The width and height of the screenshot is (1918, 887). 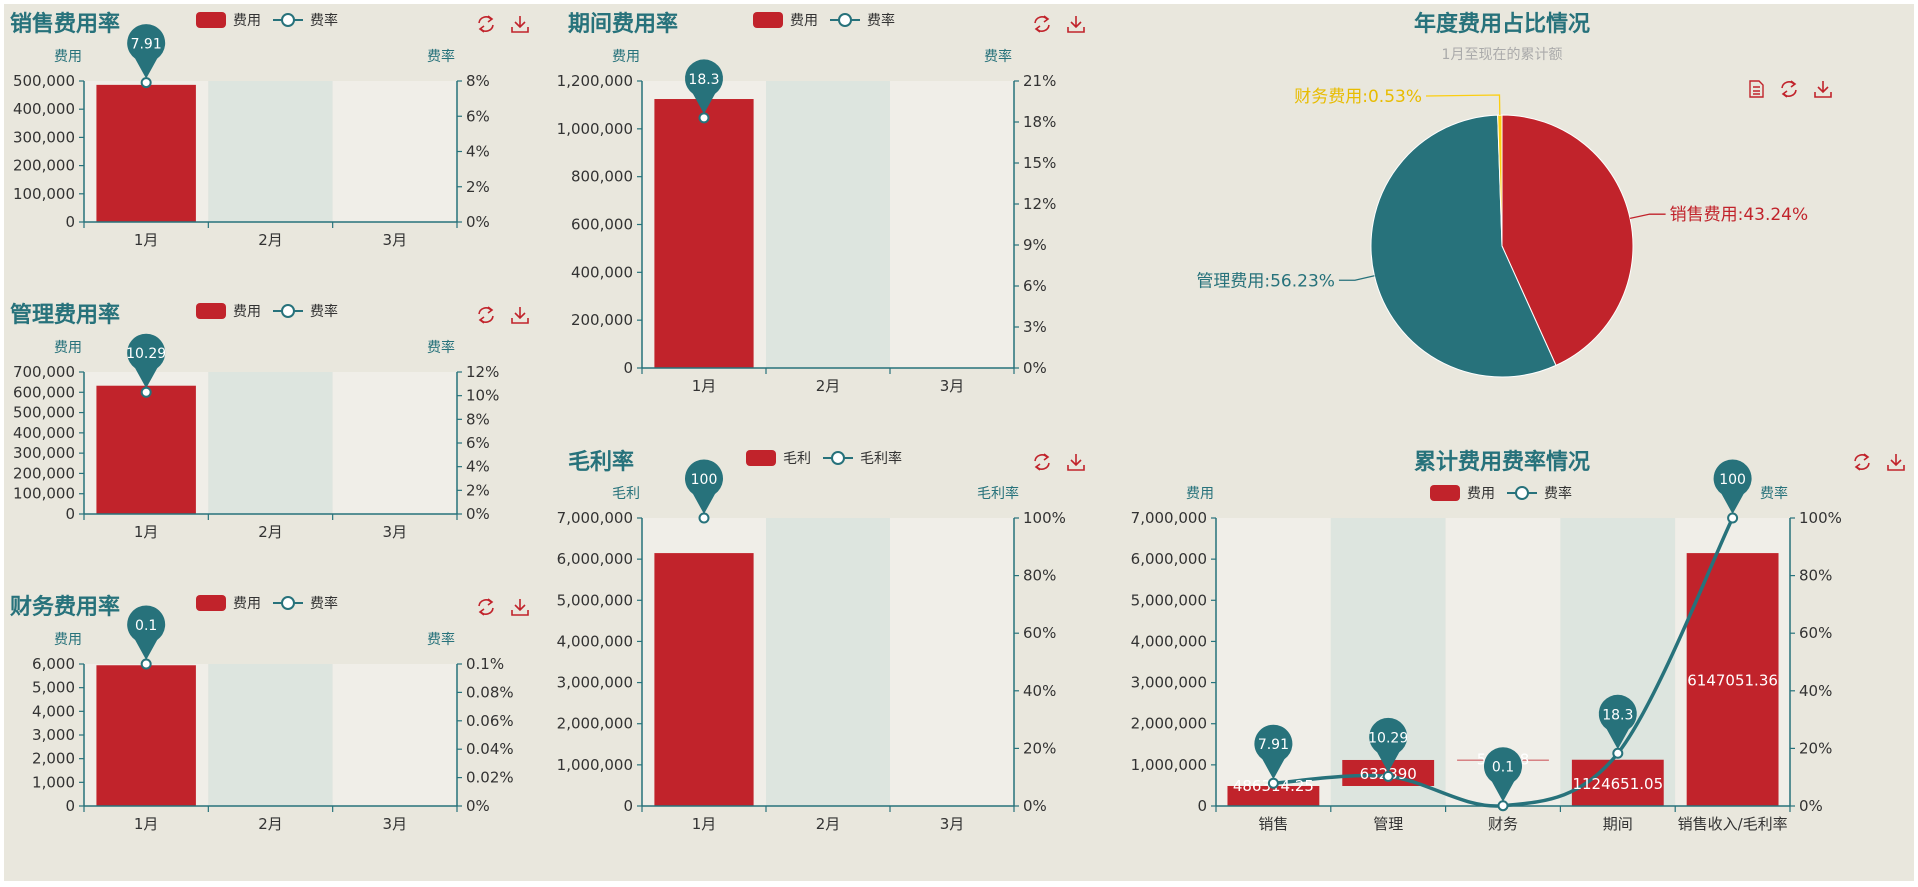 I want to click on y-axis-right-tick-label: 60%, so click(x=1039, y=633).